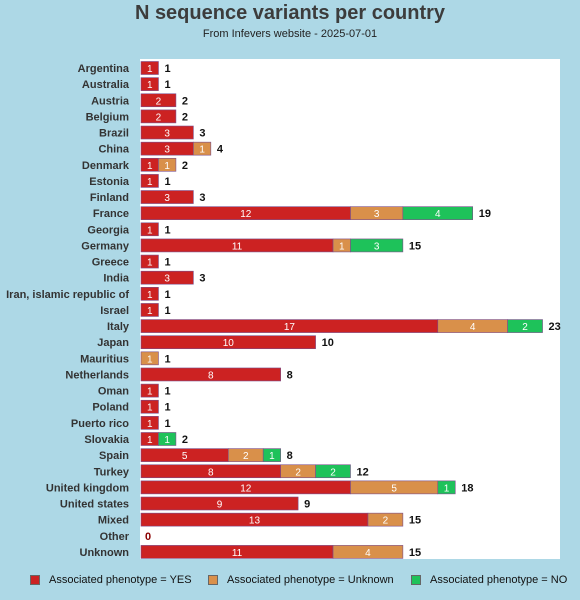 The width and height of the screenshot is (580, 600). What do you see at coordinates (377, 214) in the screenshot?
I see `bar-value-unknown-france: 3` at bounding box center [377, 214].